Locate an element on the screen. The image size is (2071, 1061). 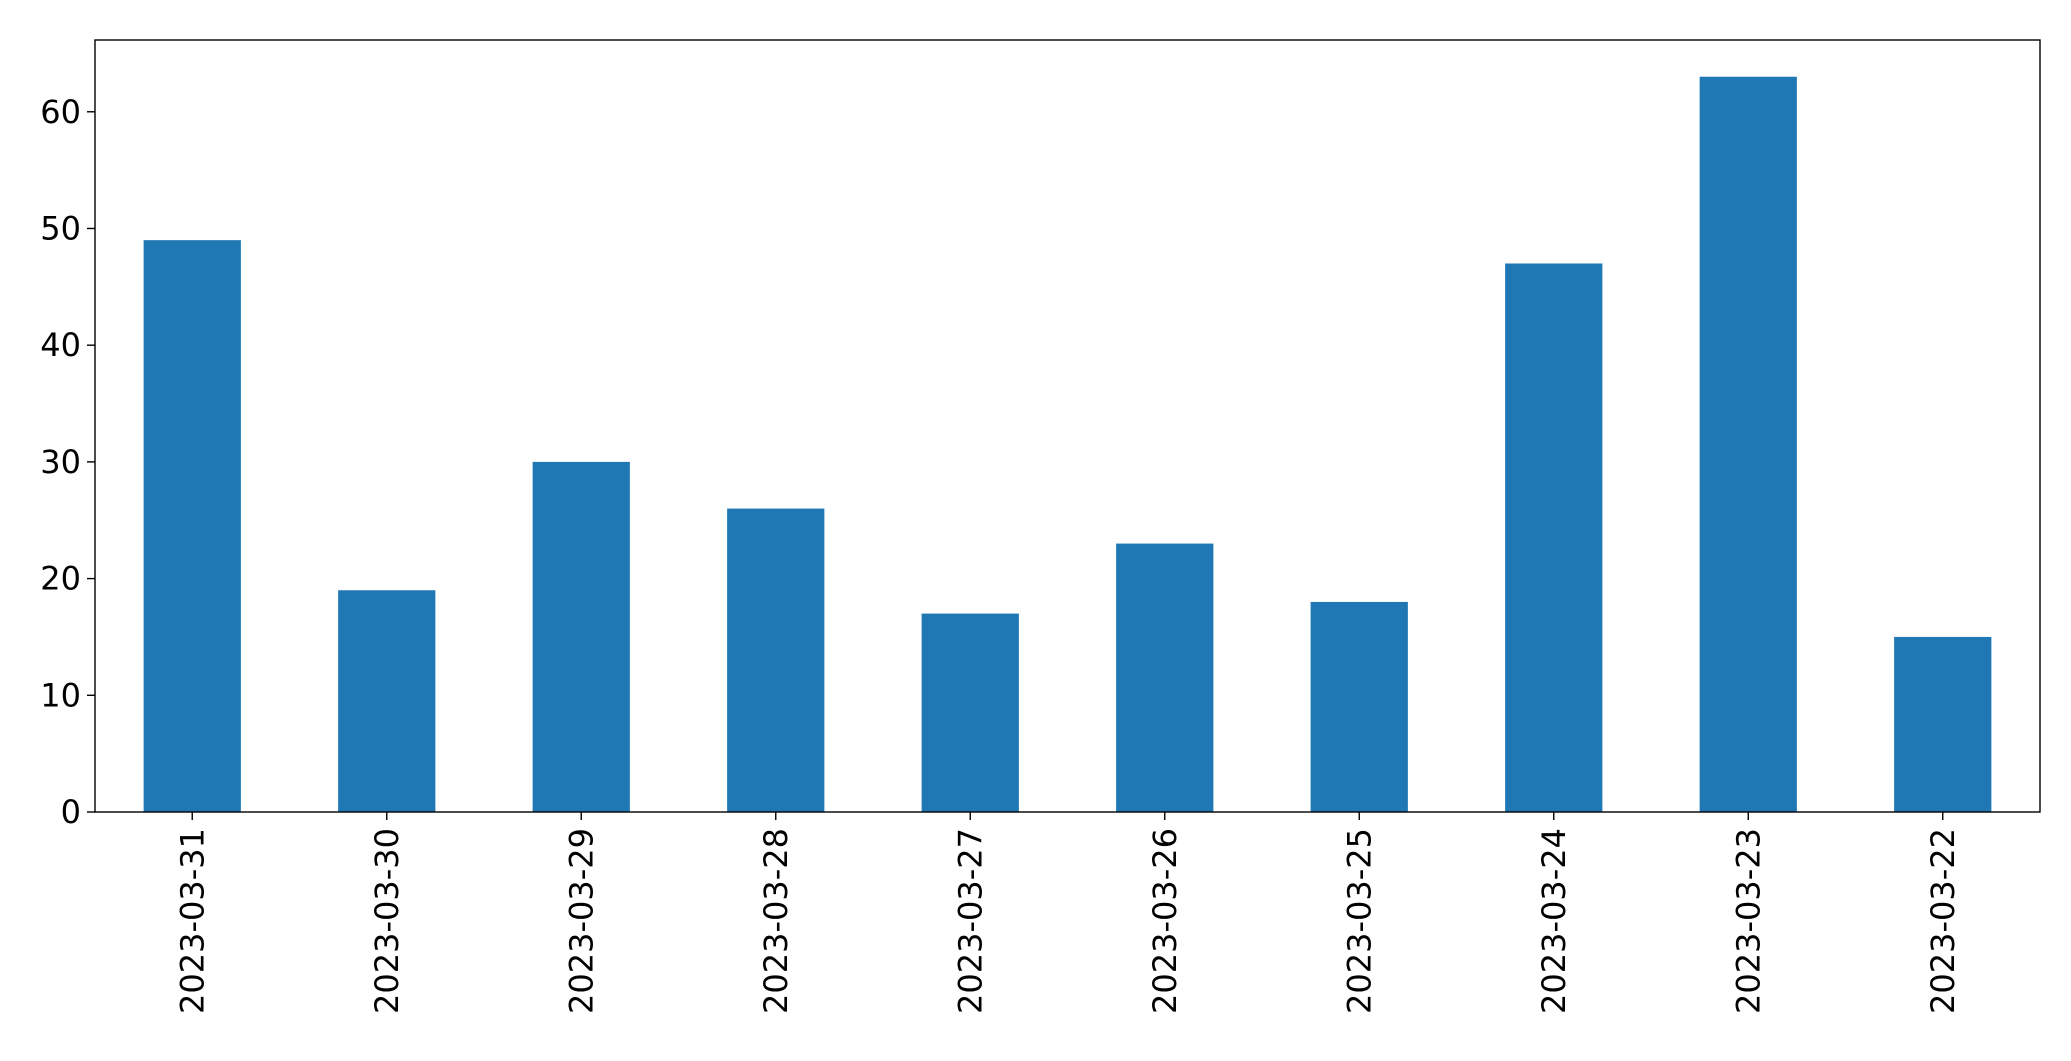
y-tick-label: 50 is located at coordinates (60, 228).